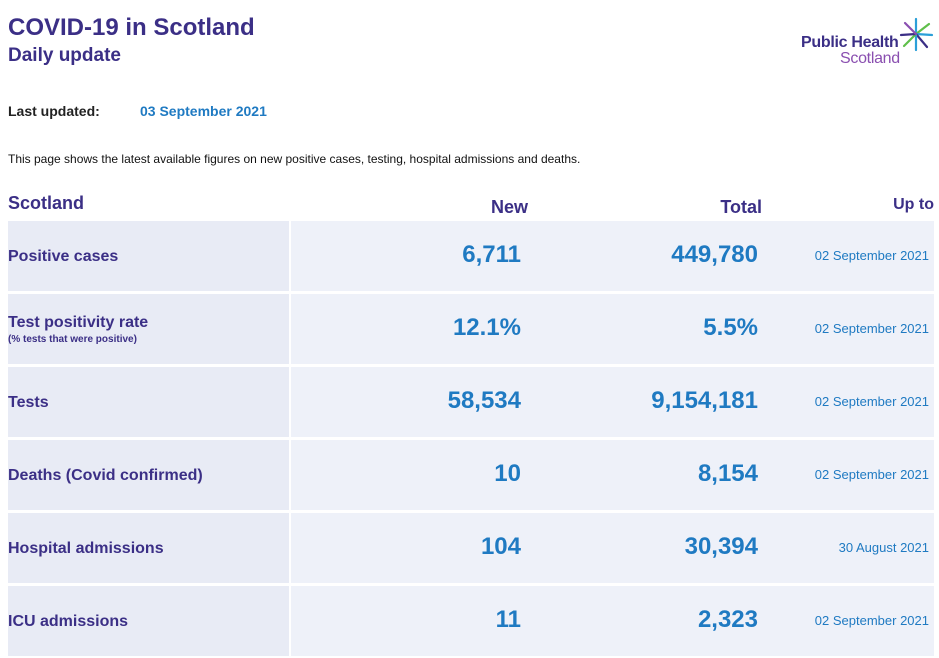 This screenshot has height=658, width=939. What do you see at coordinates (484, 400) in the screenshot?
I see `row-new-value: 58,534` at bounding box center [484, 400].